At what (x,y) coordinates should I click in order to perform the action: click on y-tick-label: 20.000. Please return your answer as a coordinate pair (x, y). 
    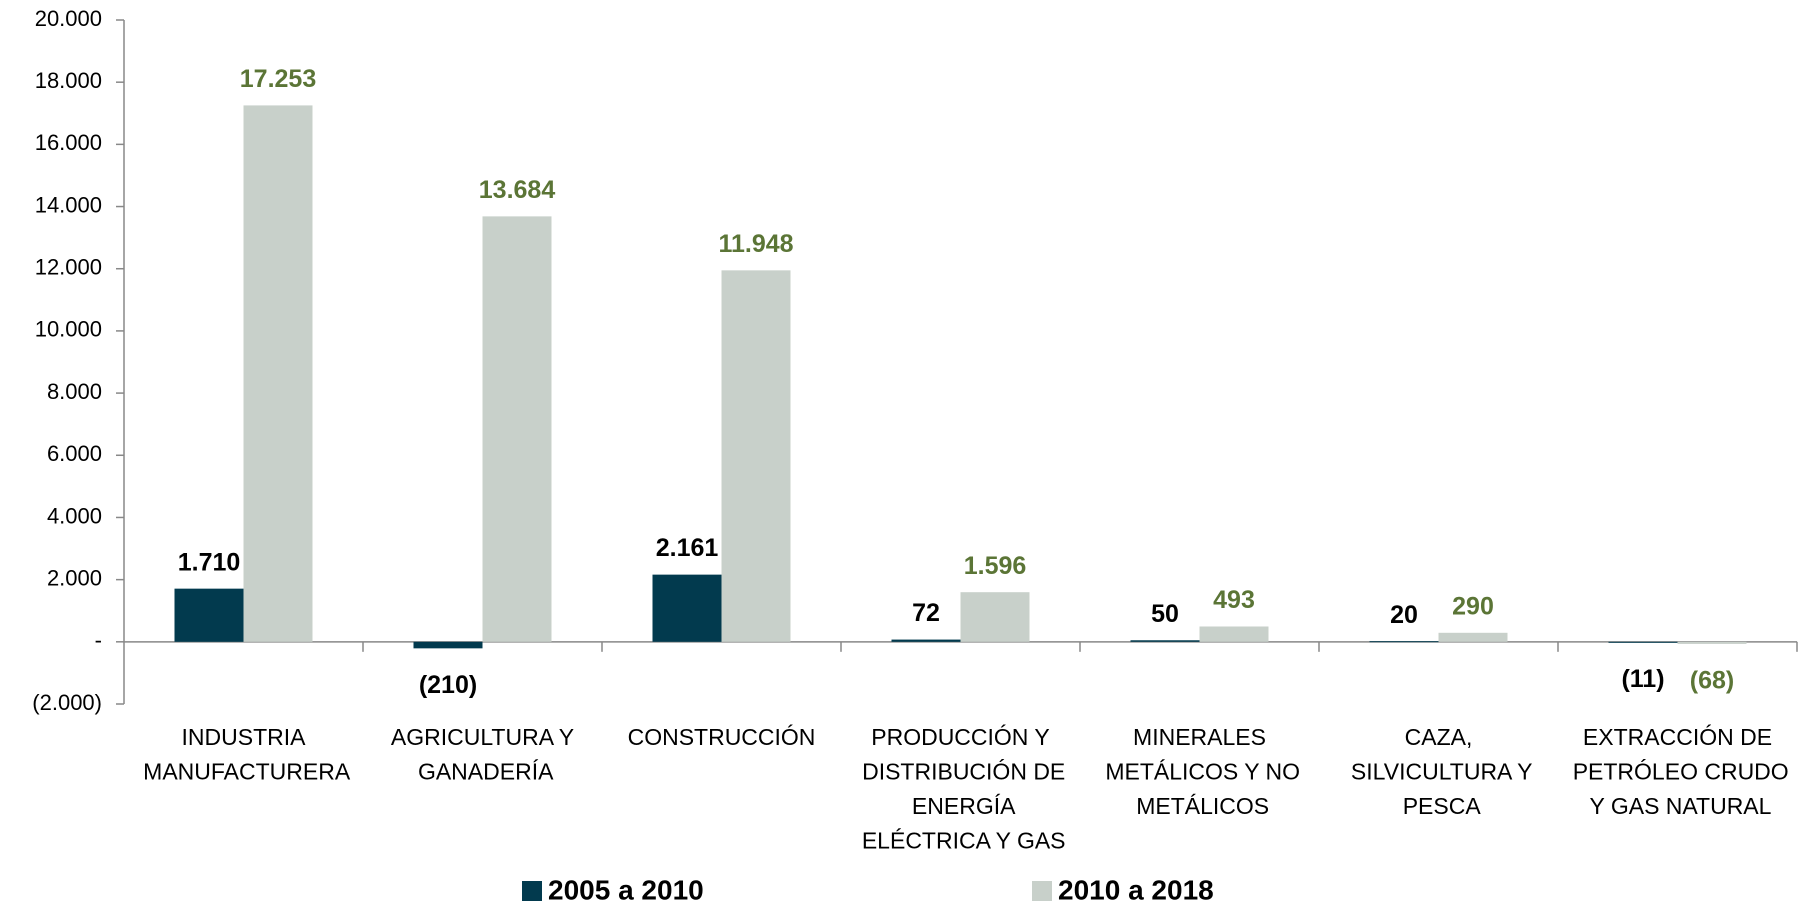
    Looking at the image, I should click on (68, 18).